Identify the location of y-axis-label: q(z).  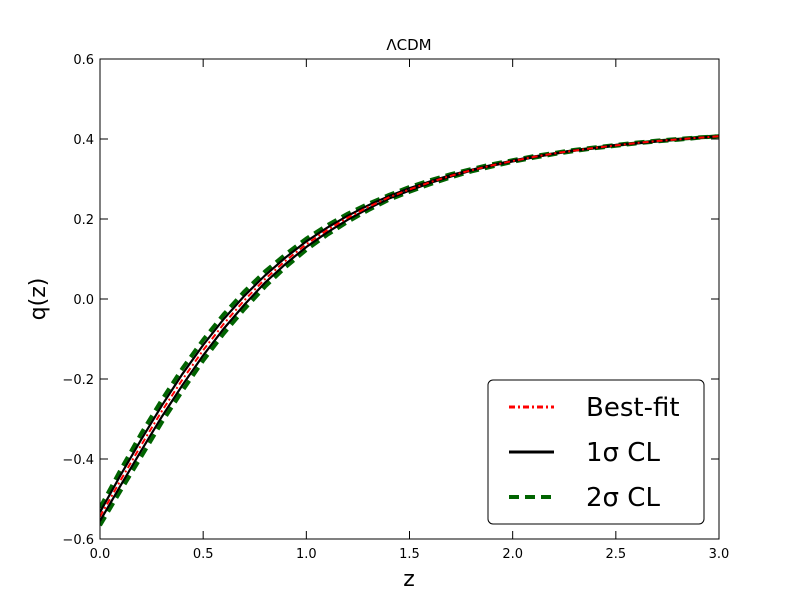
(38, 299).